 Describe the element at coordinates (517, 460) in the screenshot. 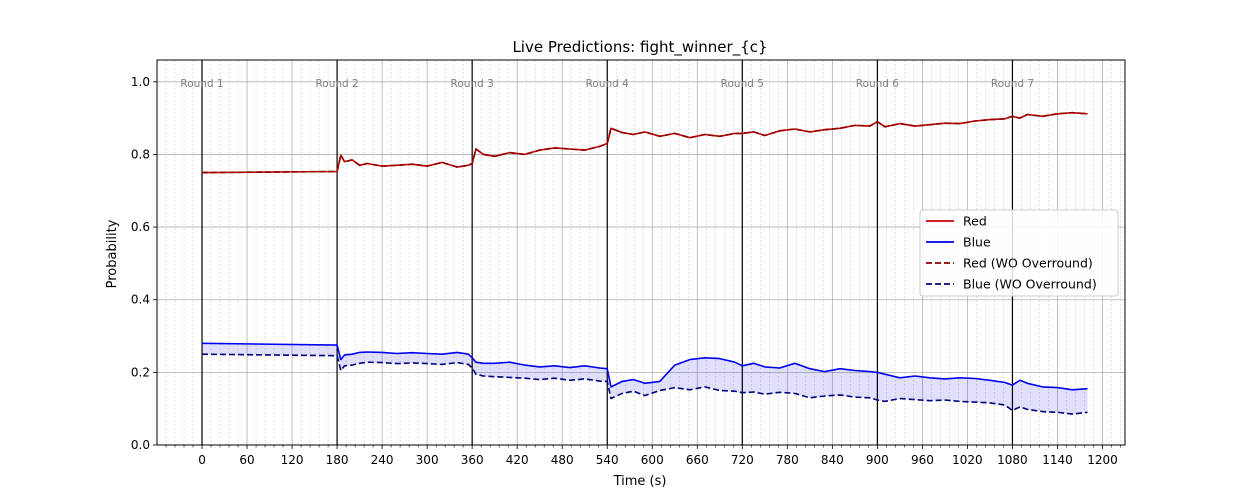

I see `x-tick-label: 420` at that location.